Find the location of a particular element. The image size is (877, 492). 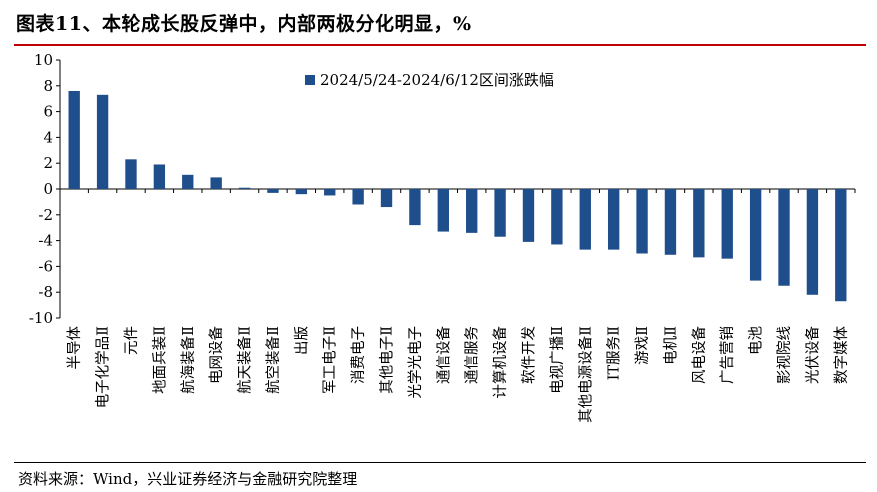

y-tick-label: 6 is located at coordinates (48, 112).